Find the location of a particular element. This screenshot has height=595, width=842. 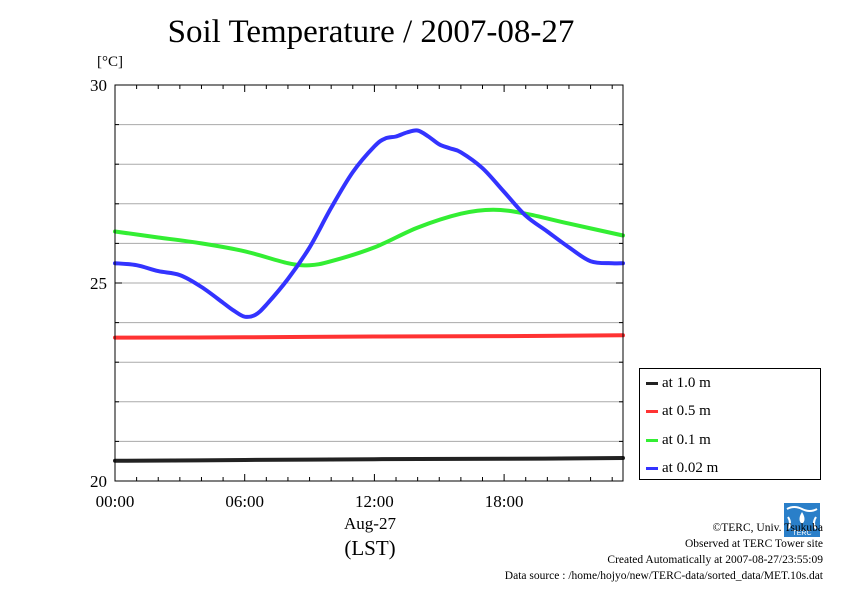

legend-item: at 0.02 m is located at coordinates (682, 469).